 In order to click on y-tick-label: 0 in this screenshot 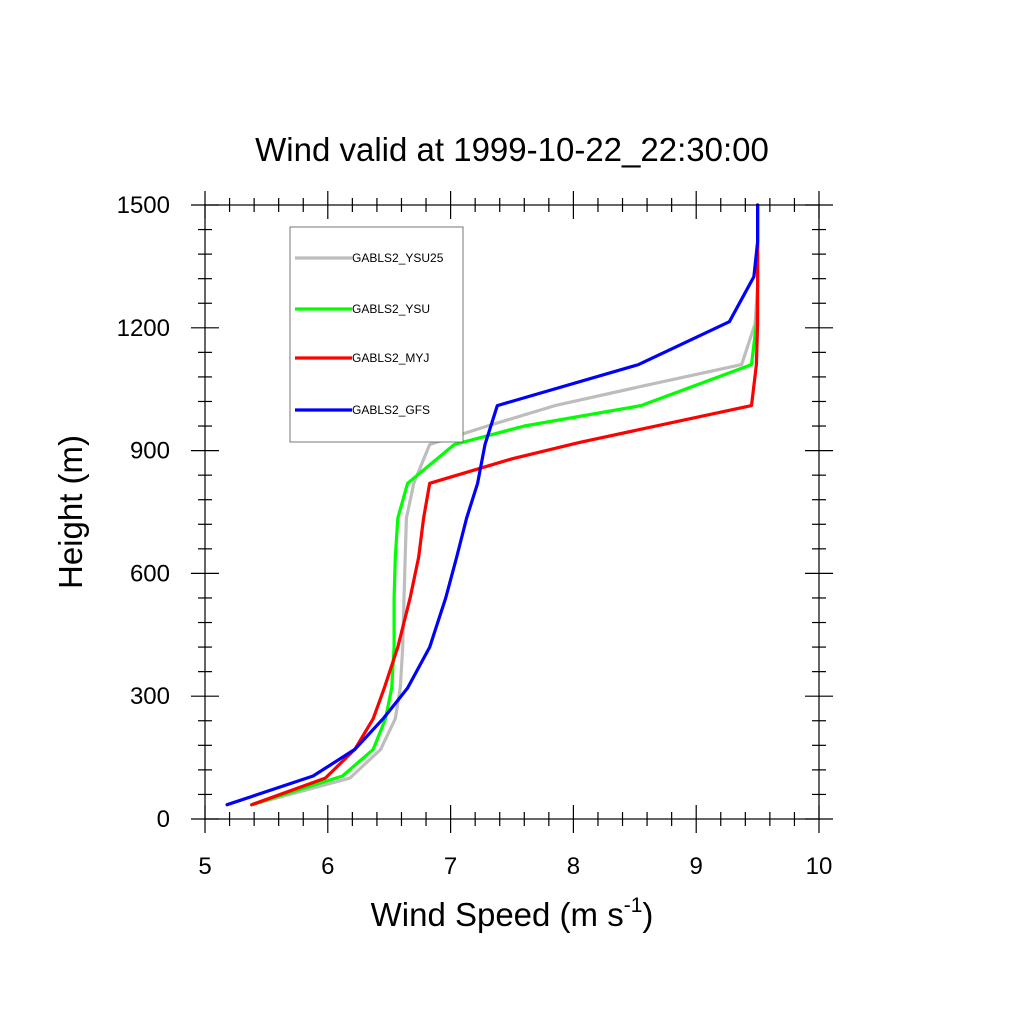, I will do `click(163, 819)`.